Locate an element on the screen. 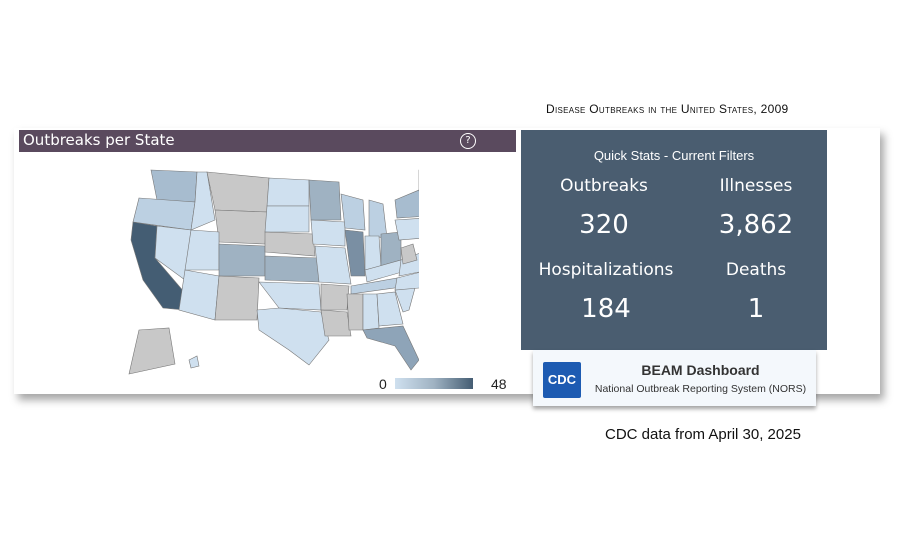 The width and height of the screenshot is (900, 550). state-mi is located at coordinates (378, 219).